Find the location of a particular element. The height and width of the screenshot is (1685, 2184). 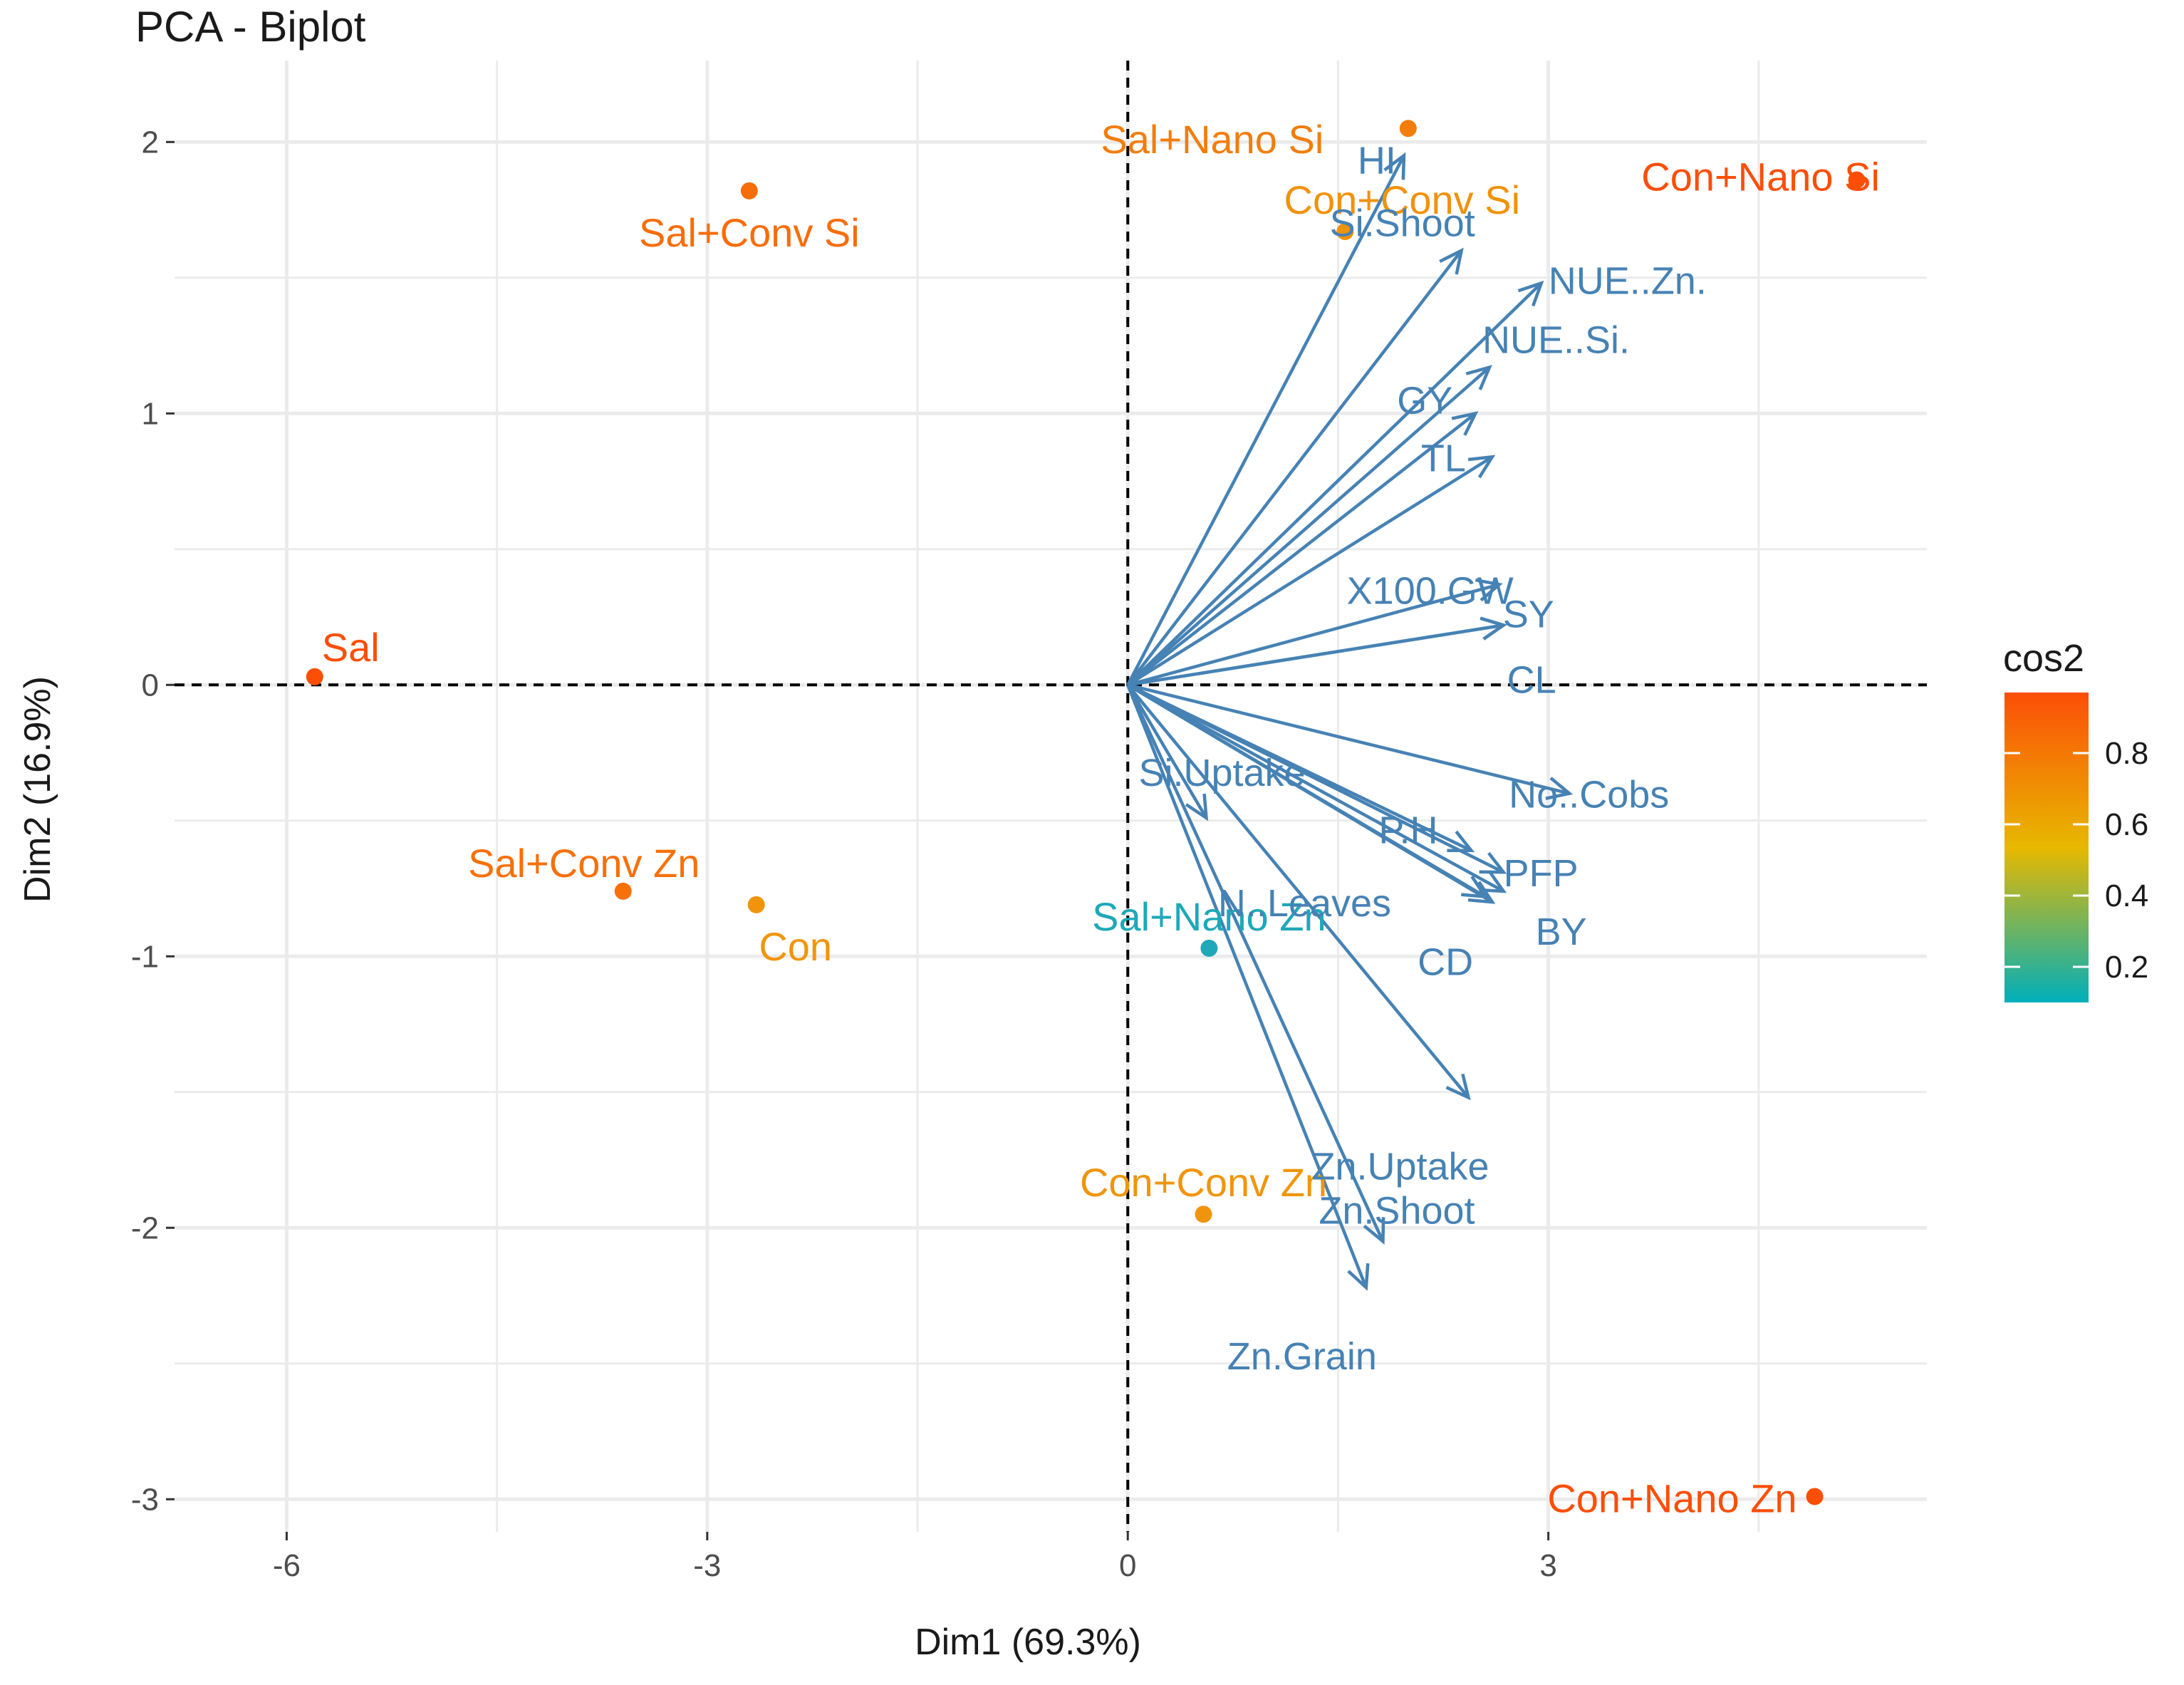

variable-label: P.H is located at coordinates (1407, 830).